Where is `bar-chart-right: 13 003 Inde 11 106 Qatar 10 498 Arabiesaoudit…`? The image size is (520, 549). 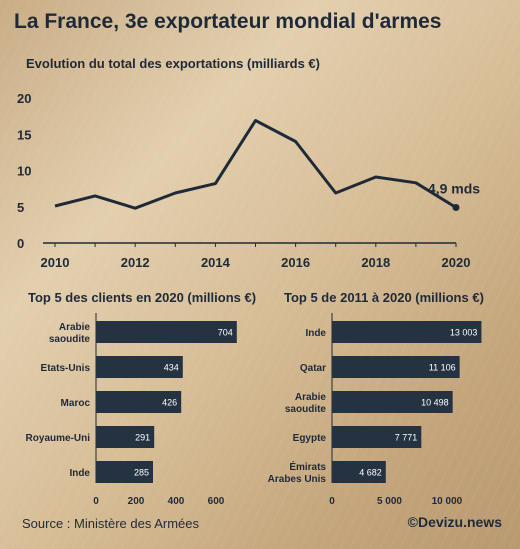
bar-chart-right: 13 003 Inde 11 106 Qatar 10 498 Arabiesaoudit… is located at coordinates (375, 410).